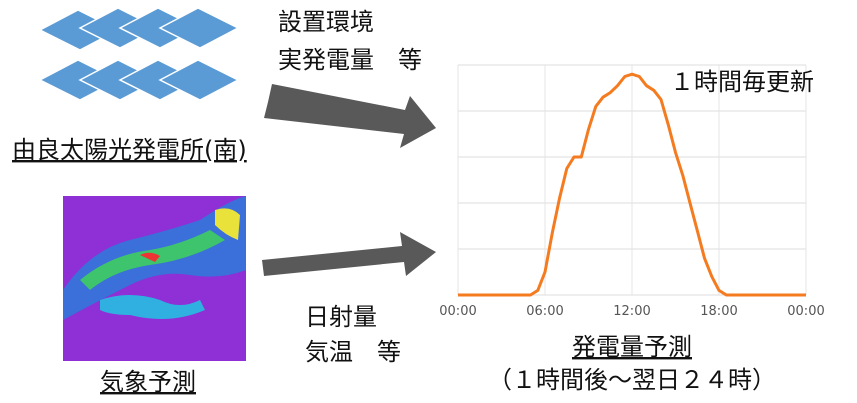 The height and width of the screenshot is (403, 857). Describe the element at coordinates (148, 382) in the screenshot. I see `weather-label: 気象予測` at that location.